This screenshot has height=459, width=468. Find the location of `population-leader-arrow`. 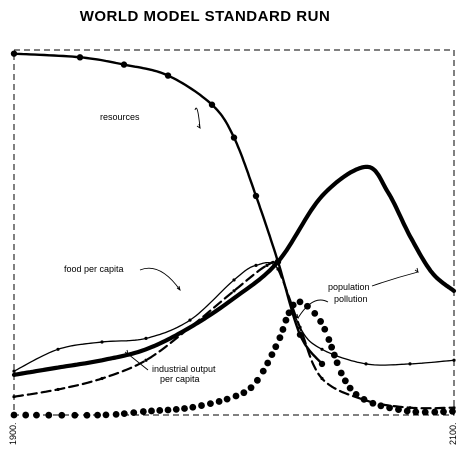

population-leader-arrow is located at coordinates (416, 270).